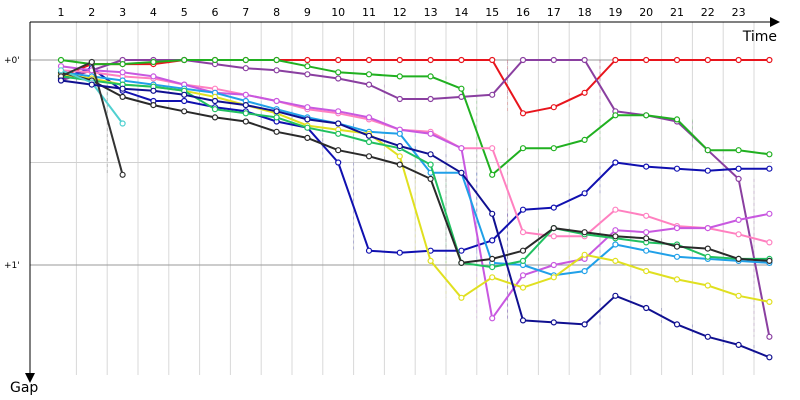 This screenshot has height=400, width=800. I want to click on x-axis-label: Time, so click(759, 37).